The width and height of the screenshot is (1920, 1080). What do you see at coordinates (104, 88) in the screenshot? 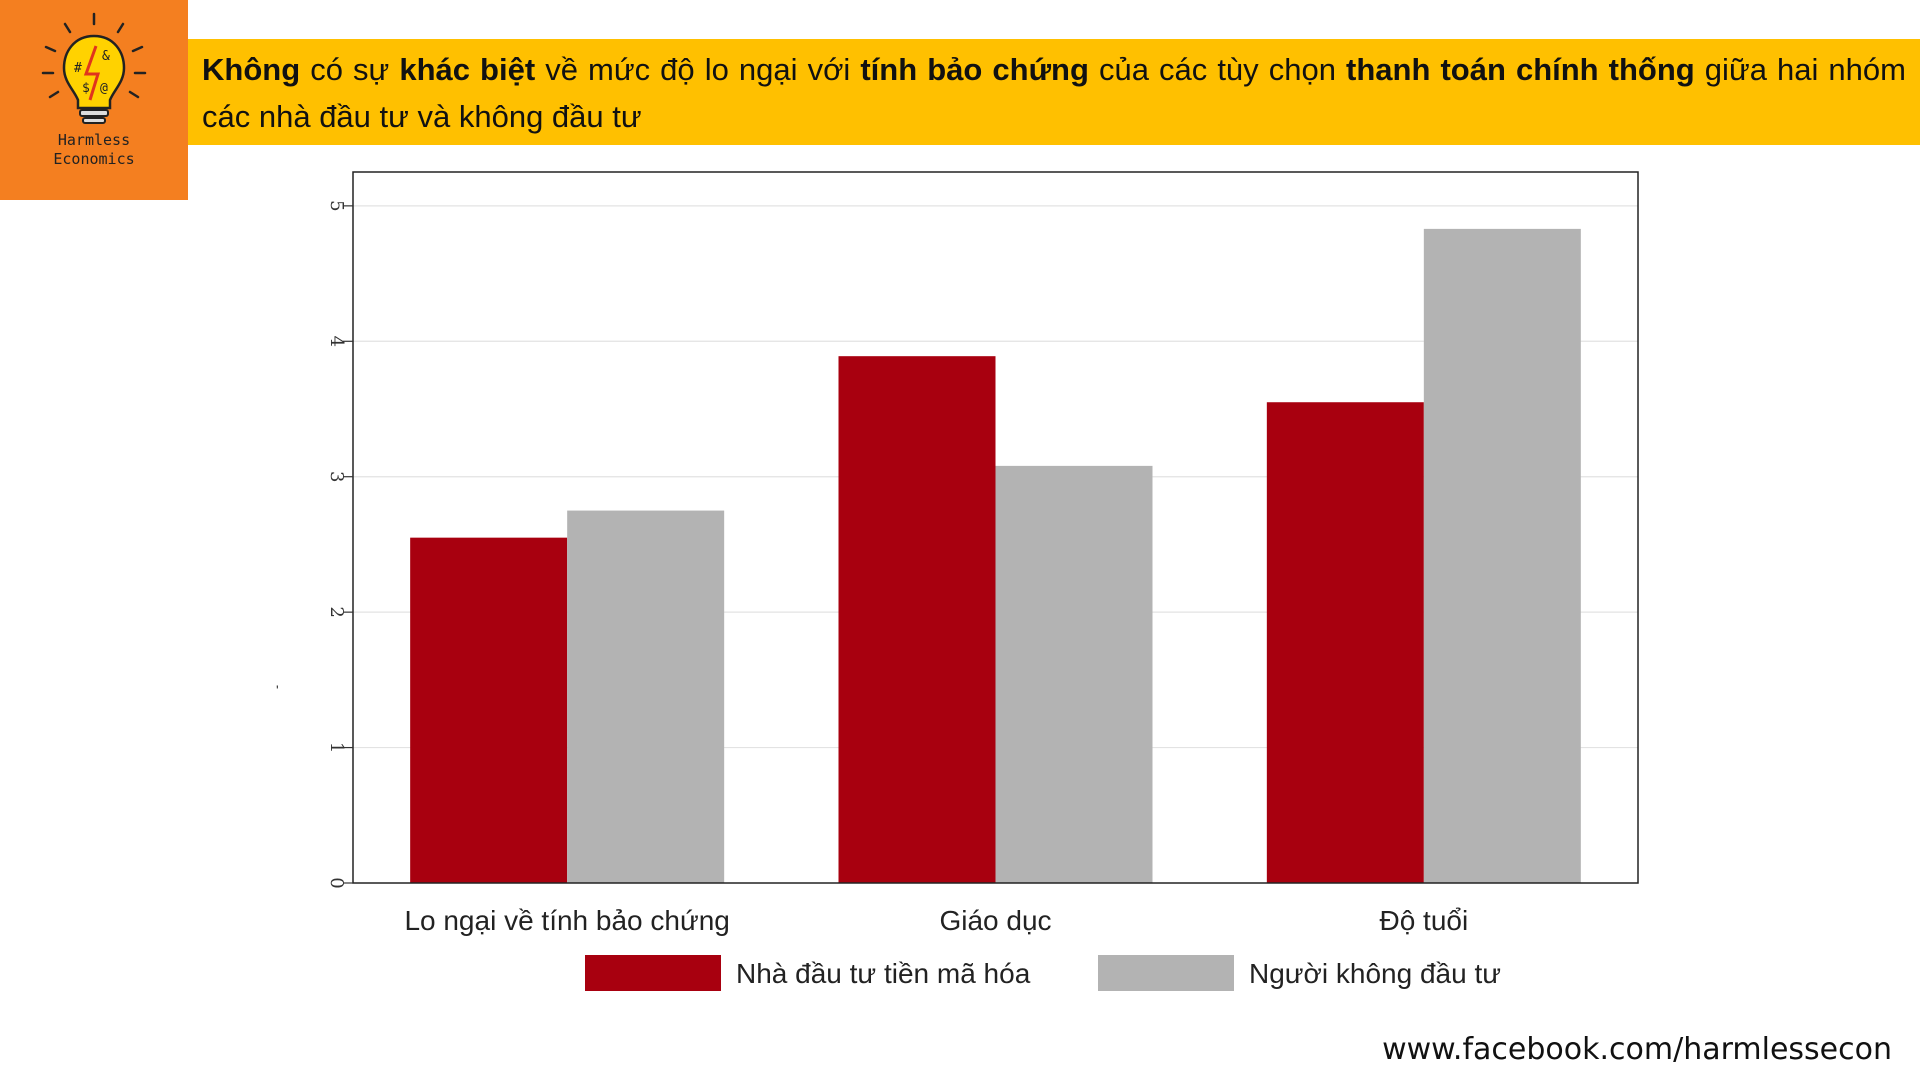
I see `at-glyph: @` at bounding box center [104, 88].